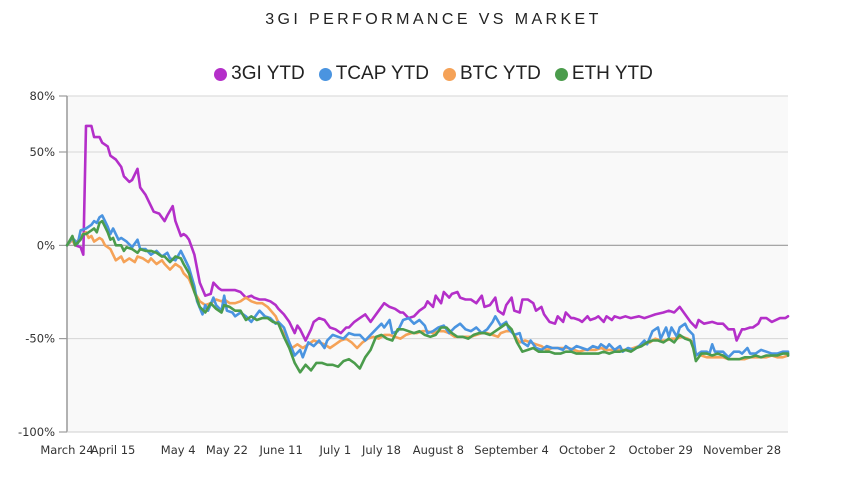  Describe the element at coordinates (511, 450) in the screenshot. I see `x-tick-label: September 4` at that location.